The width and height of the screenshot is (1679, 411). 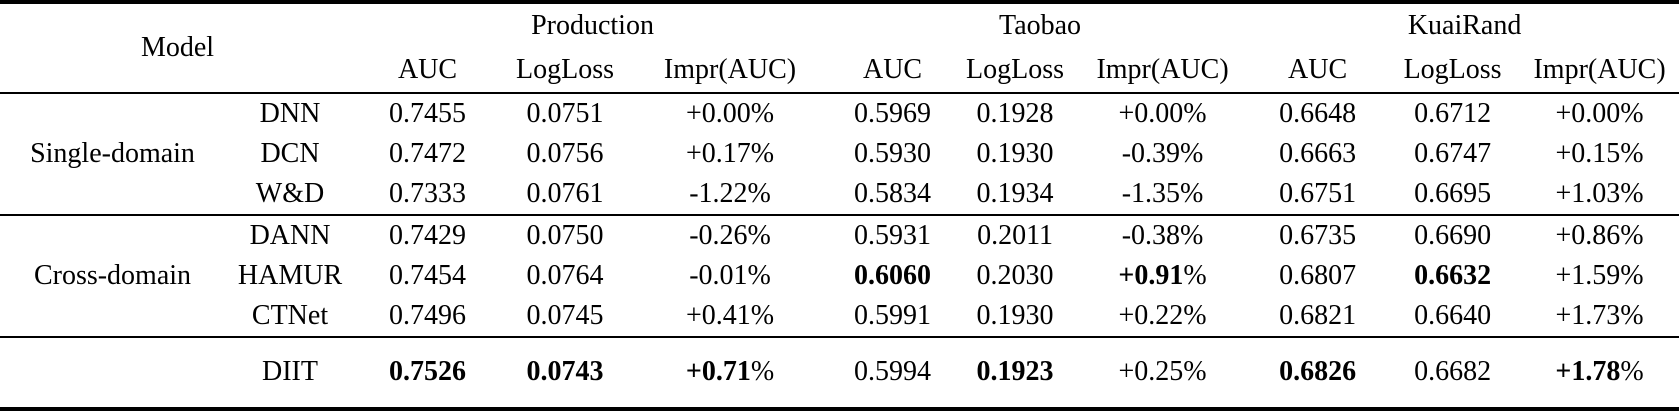 I want to click on value-cell: +0.86%, so click(x=1599, y=235).